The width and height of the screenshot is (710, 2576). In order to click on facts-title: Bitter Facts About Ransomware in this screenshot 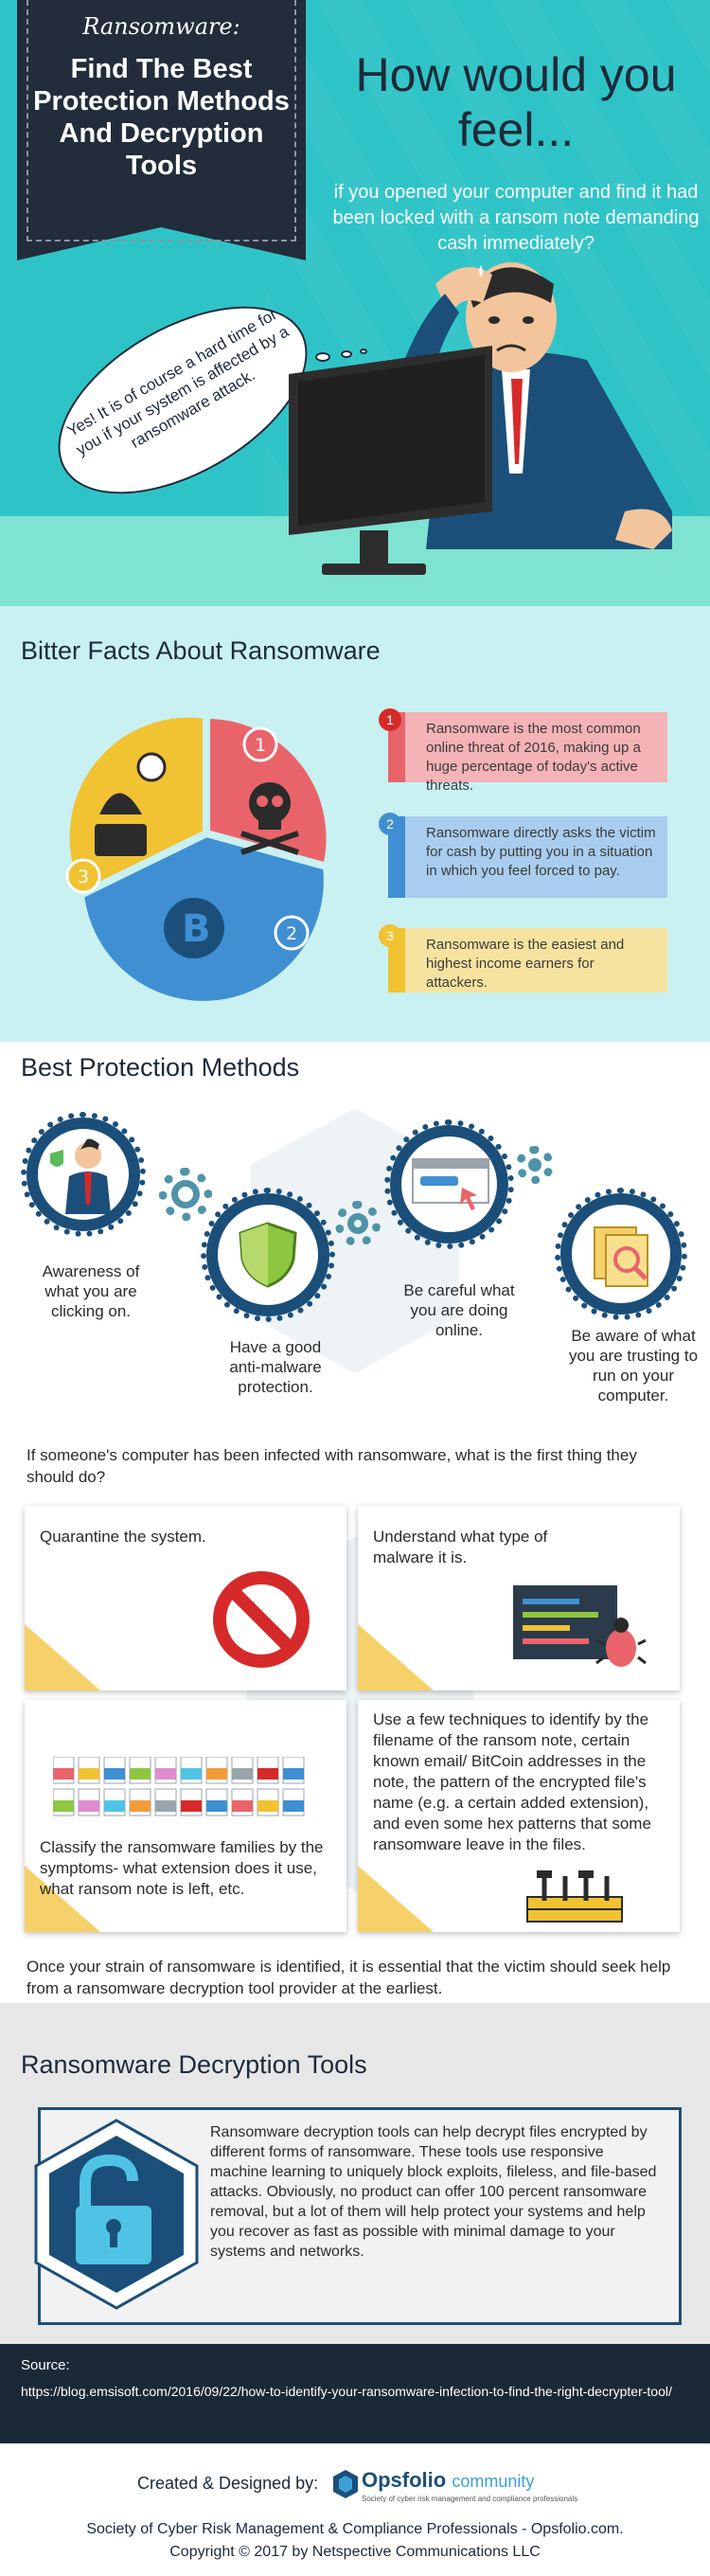, I will do `click(201, 650)`.